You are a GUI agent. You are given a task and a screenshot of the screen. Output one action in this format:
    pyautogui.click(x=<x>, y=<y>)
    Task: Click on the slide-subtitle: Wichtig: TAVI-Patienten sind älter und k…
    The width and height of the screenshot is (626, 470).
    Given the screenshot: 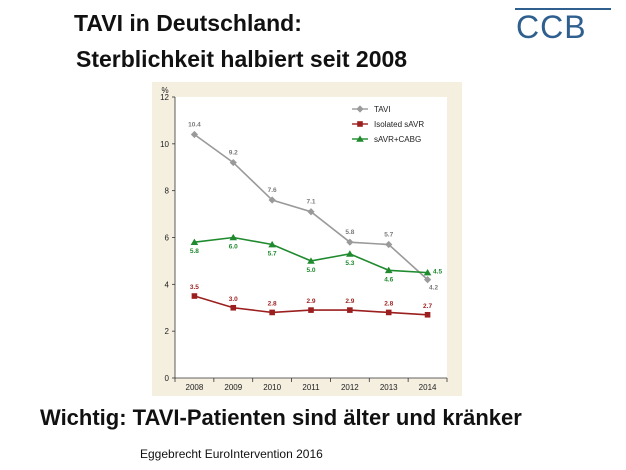 What is the action you would take?
    pyautogui.click(x=281, y=417)
    